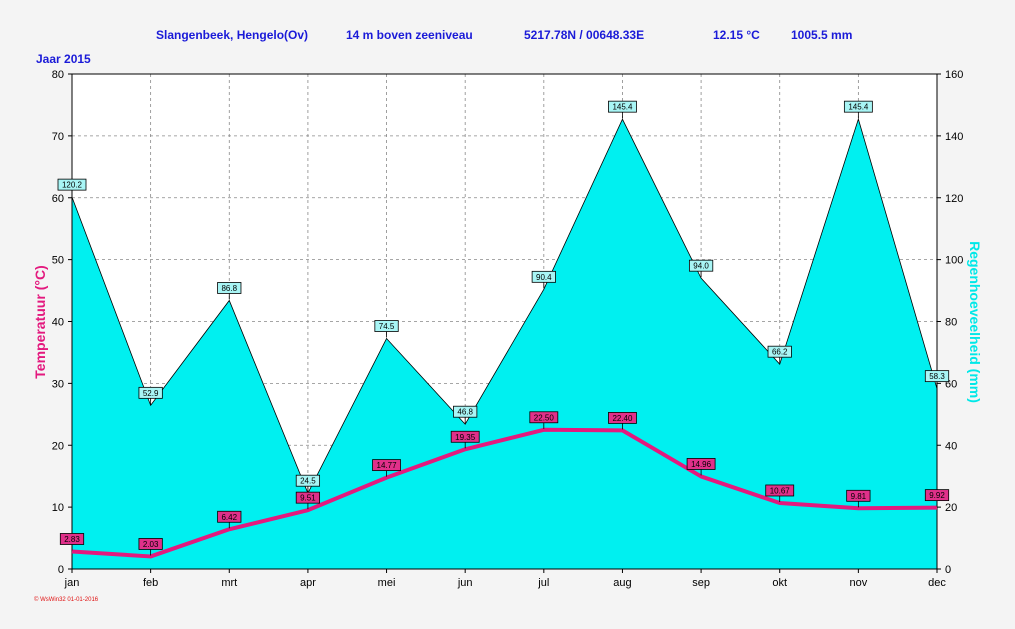 The height and width of the screenshot is (629, 1015). Describe the element at coordinates (937, 376) in the screenshot. I see `rain-data-label: 58.3` at that location.